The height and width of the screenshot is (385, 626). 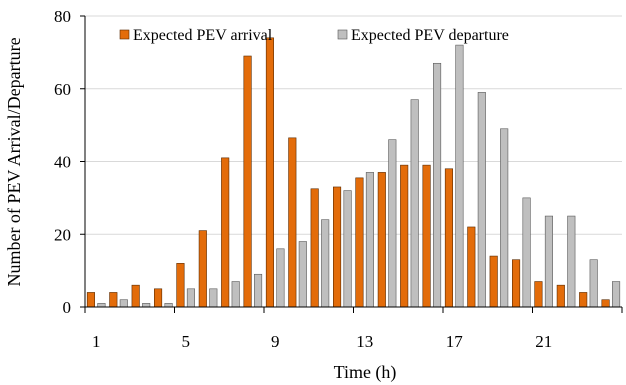 I want to click on y-tick-label: 20, so click(x=62, y=234).